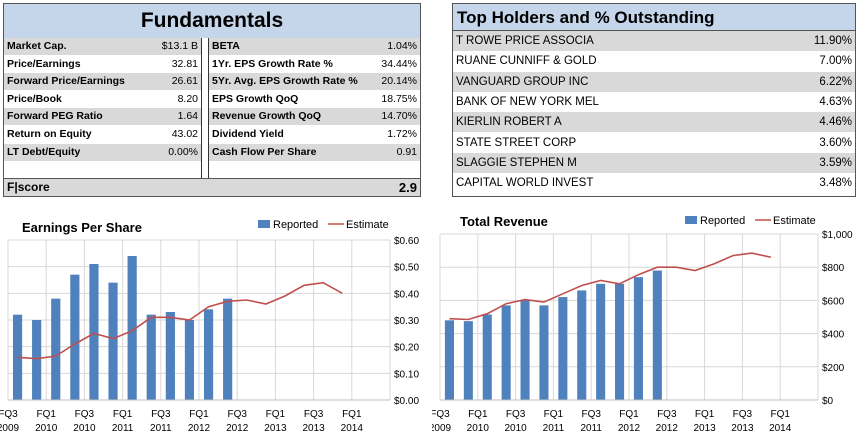  Describe the element at coordinates (55, 116) in the screenshot. I see `metric-label: Forward PEG Ratio` at that location.